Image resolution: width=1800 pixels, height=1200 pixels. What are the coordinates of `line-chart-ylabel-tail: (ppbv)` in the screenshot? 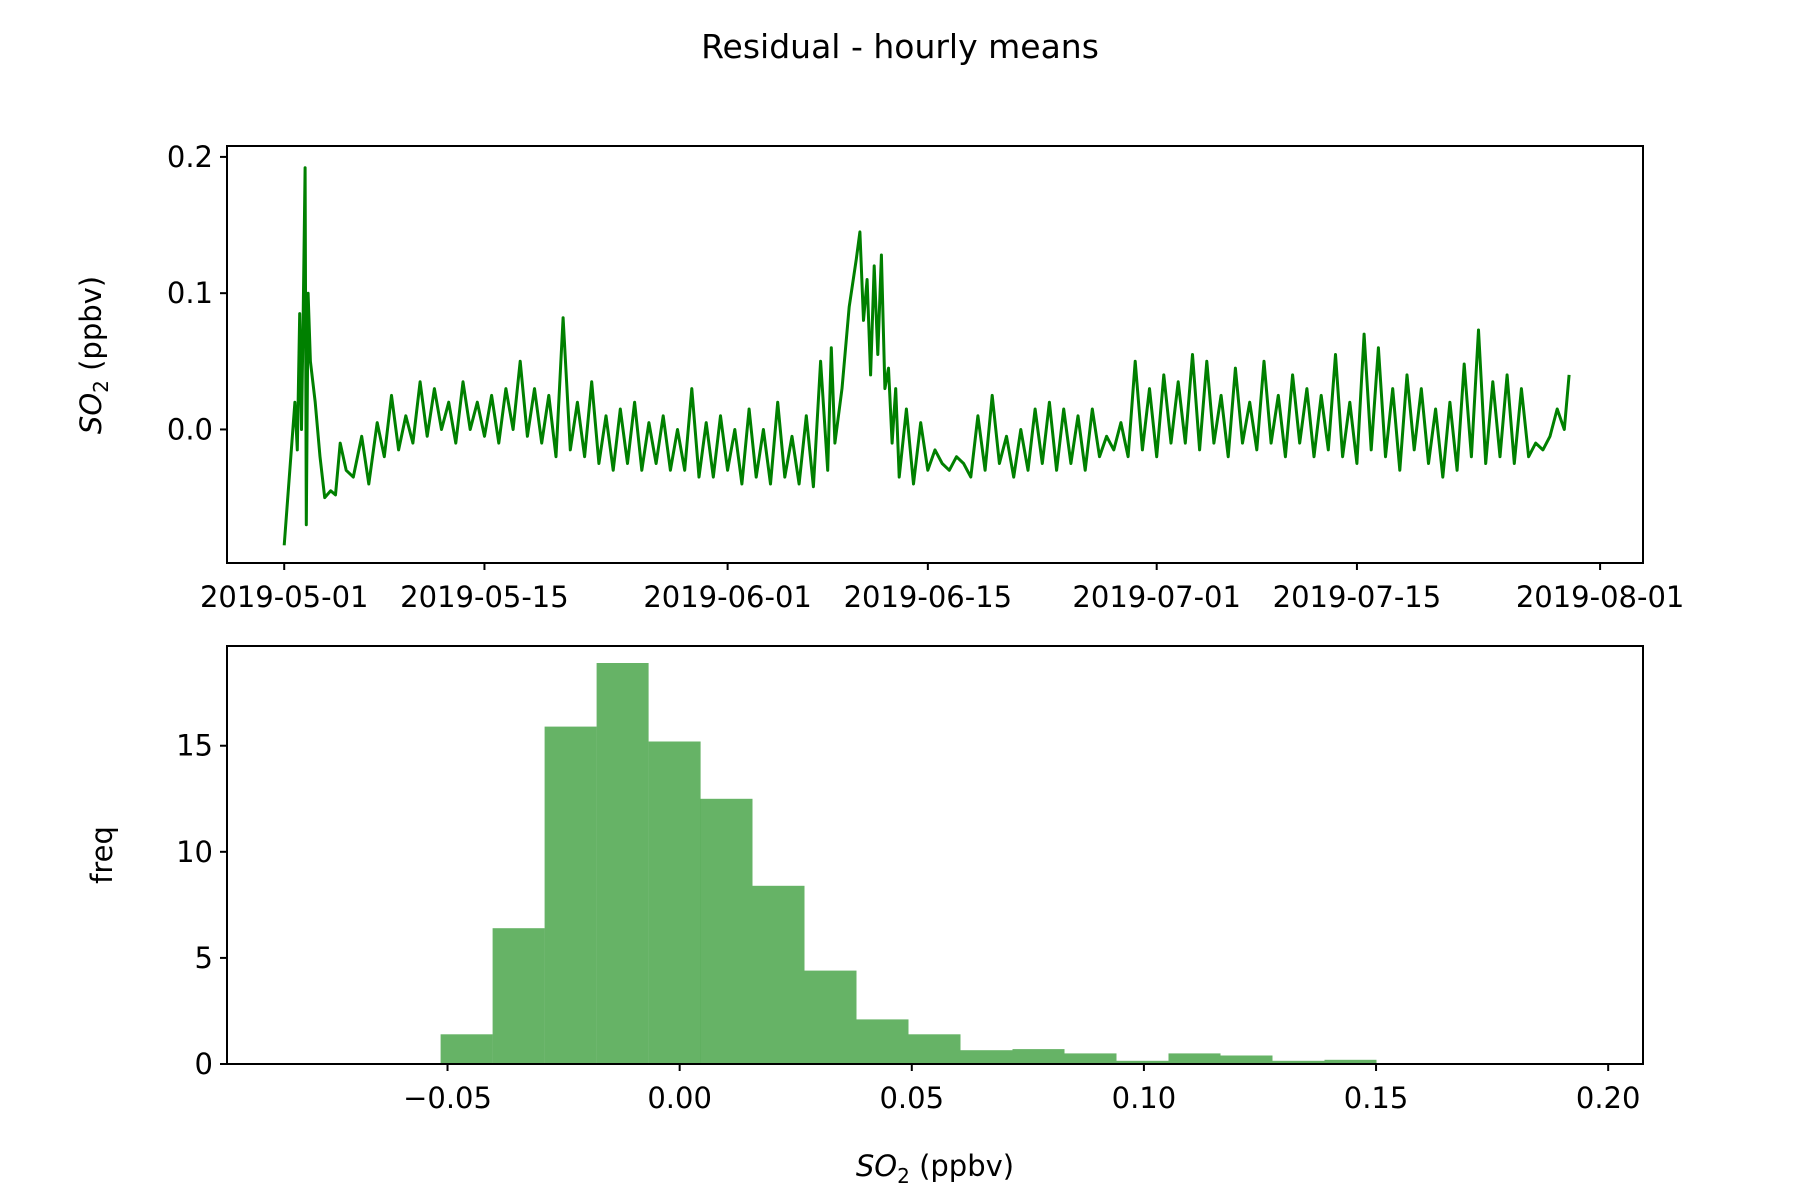 It's located at (91, 328).